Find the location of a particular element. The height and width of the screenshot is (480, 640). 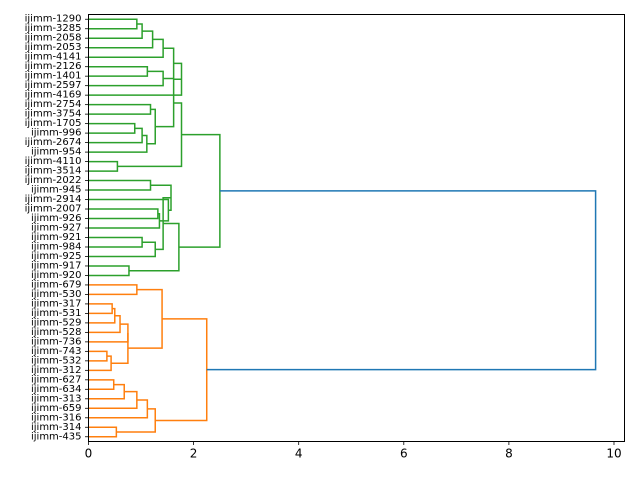

dendrogram-link-n1 is located at coordinates (113, 24).